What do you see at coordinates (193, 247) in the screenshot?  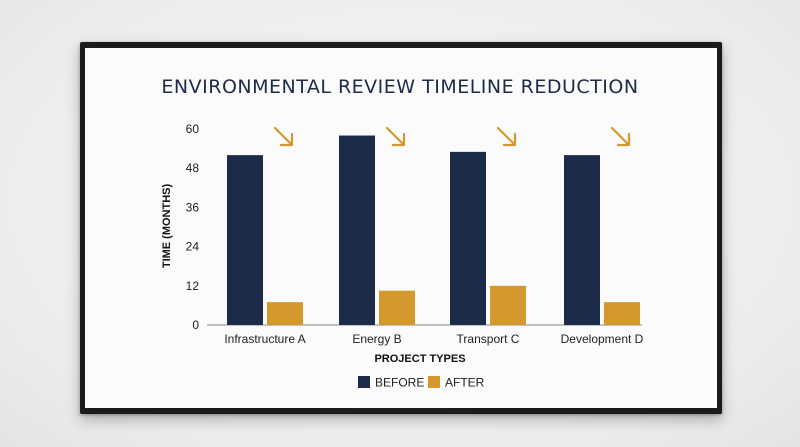 I see `y-tick-label: 24` at bounding box center [193, 247].